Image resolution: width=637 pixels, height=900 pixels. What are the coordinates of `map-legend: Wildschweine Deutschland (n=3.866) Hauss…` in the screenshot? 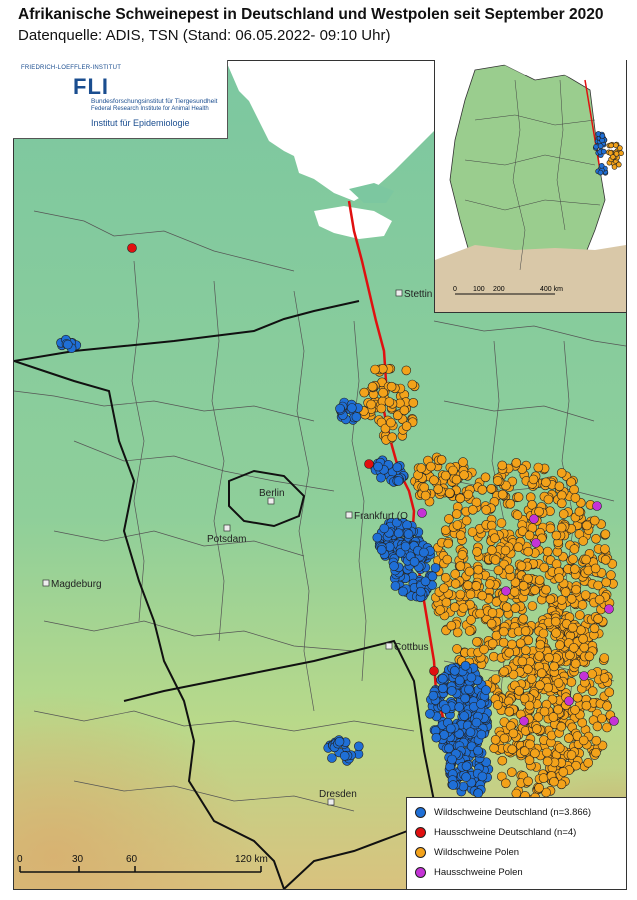 It's located at (516, 843).